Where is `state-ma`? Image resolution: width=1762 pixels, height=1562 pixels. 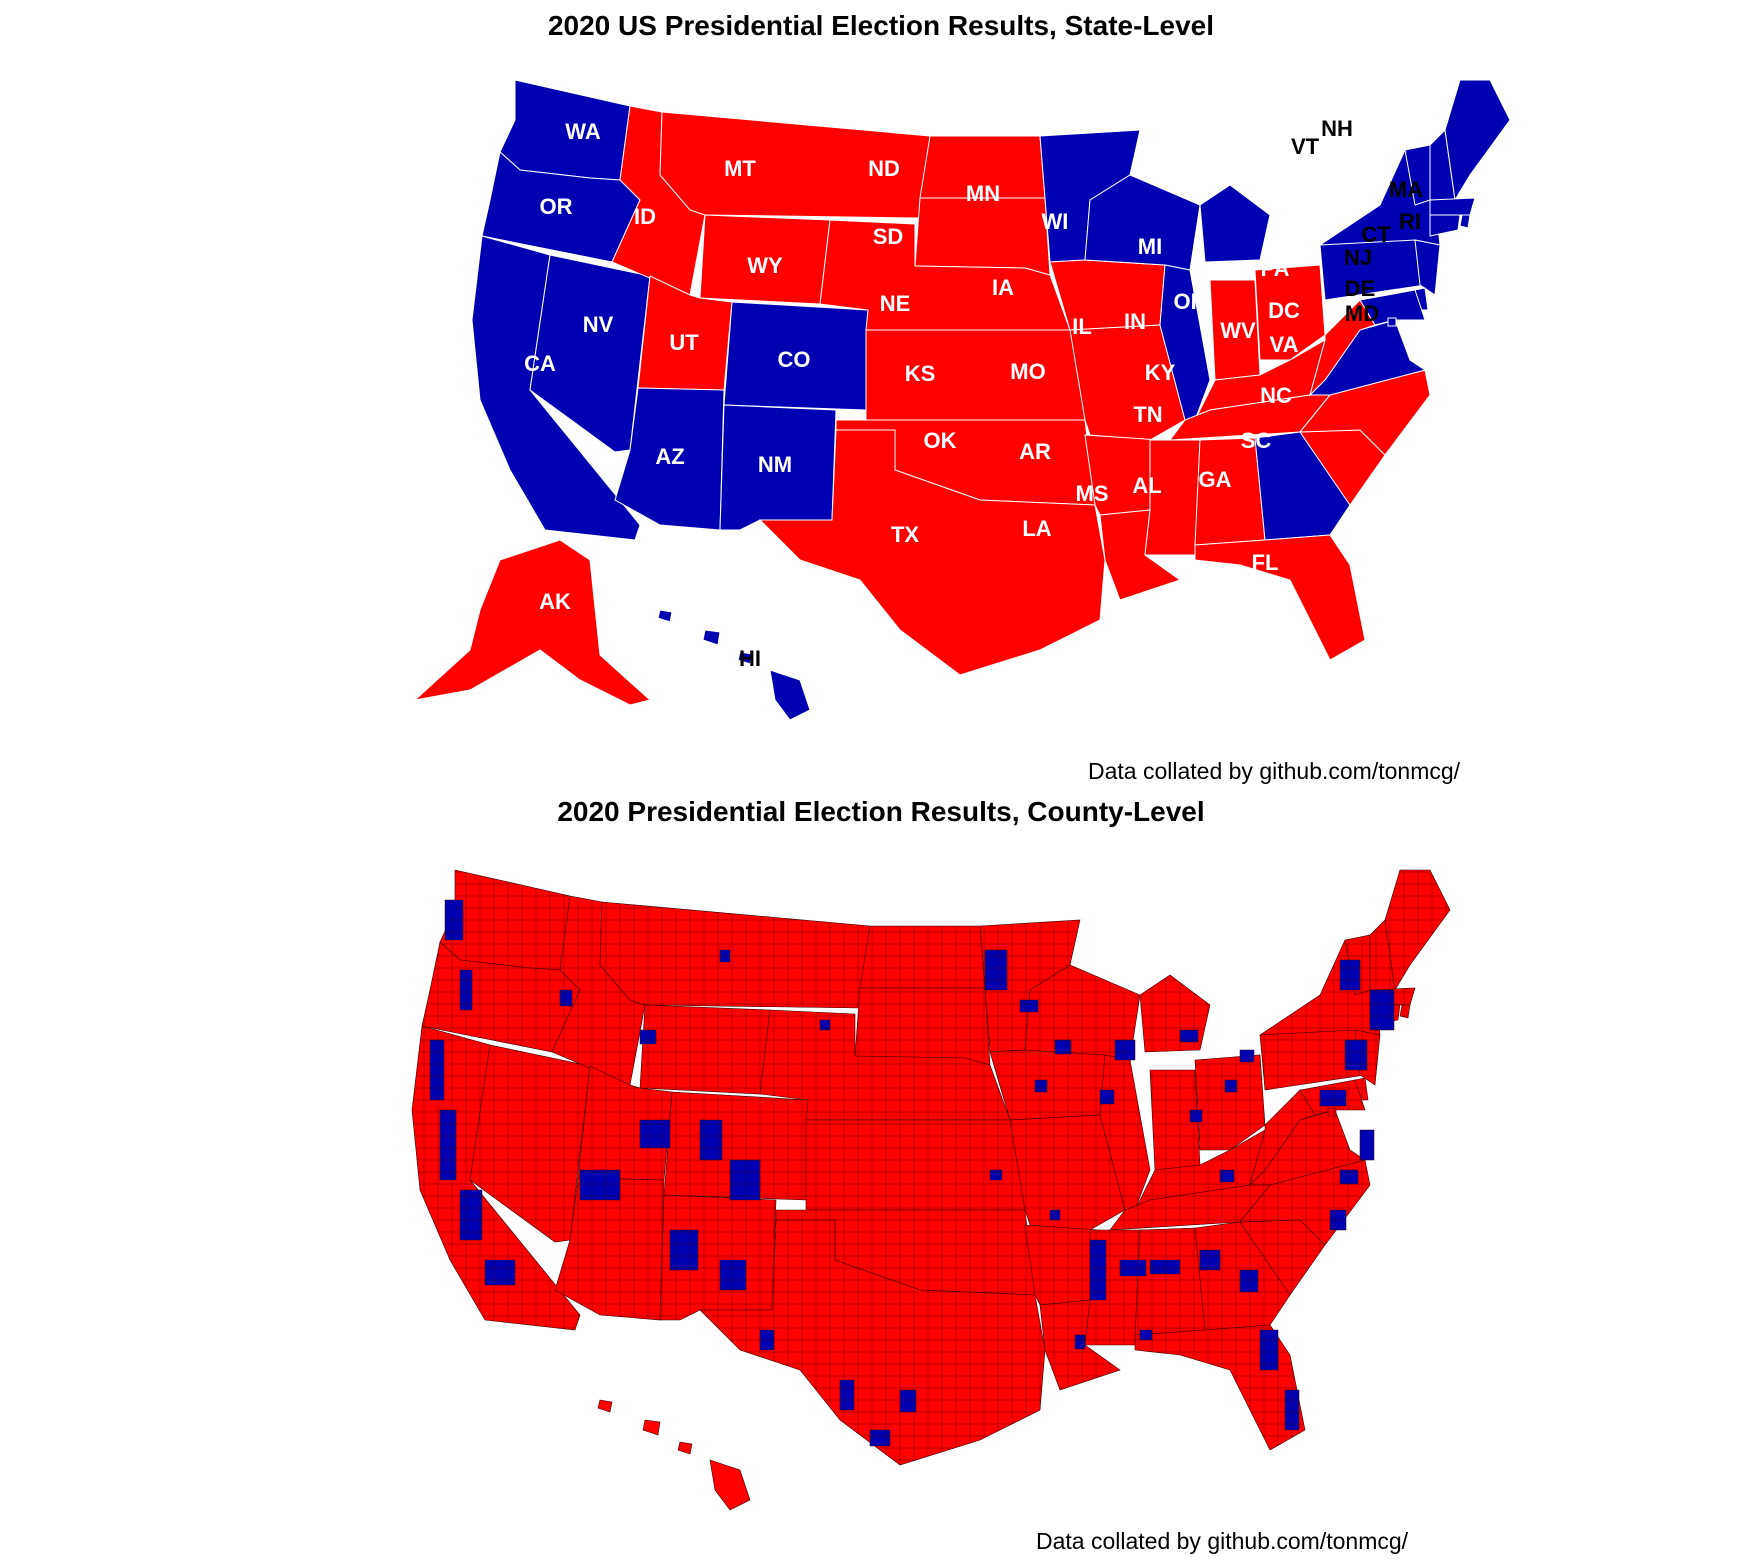
state-ma is located at coordinates (1452, 206).